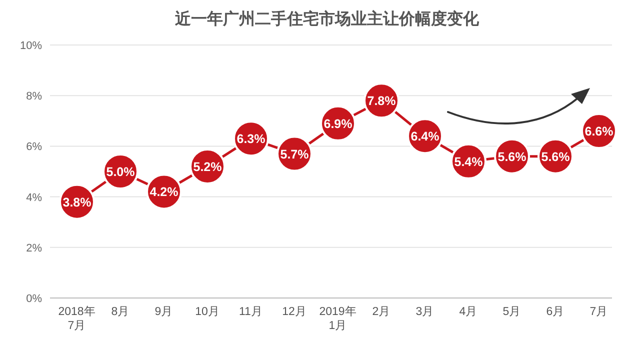 This screenshot has width=634, height=361. I want to click on data-label: 6.9%, so click(338, 123).